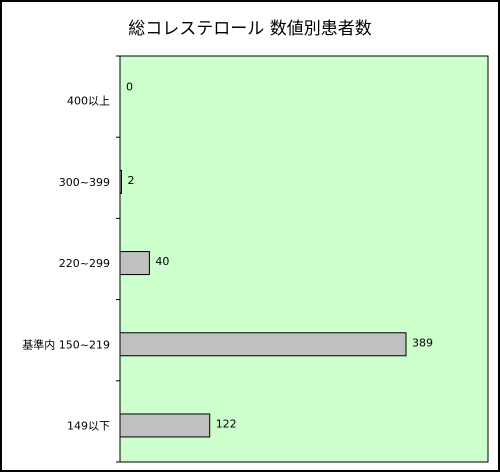 This screenshot has height=472, width=500. I want to click on y-axis-ticks, so click(118, 259).